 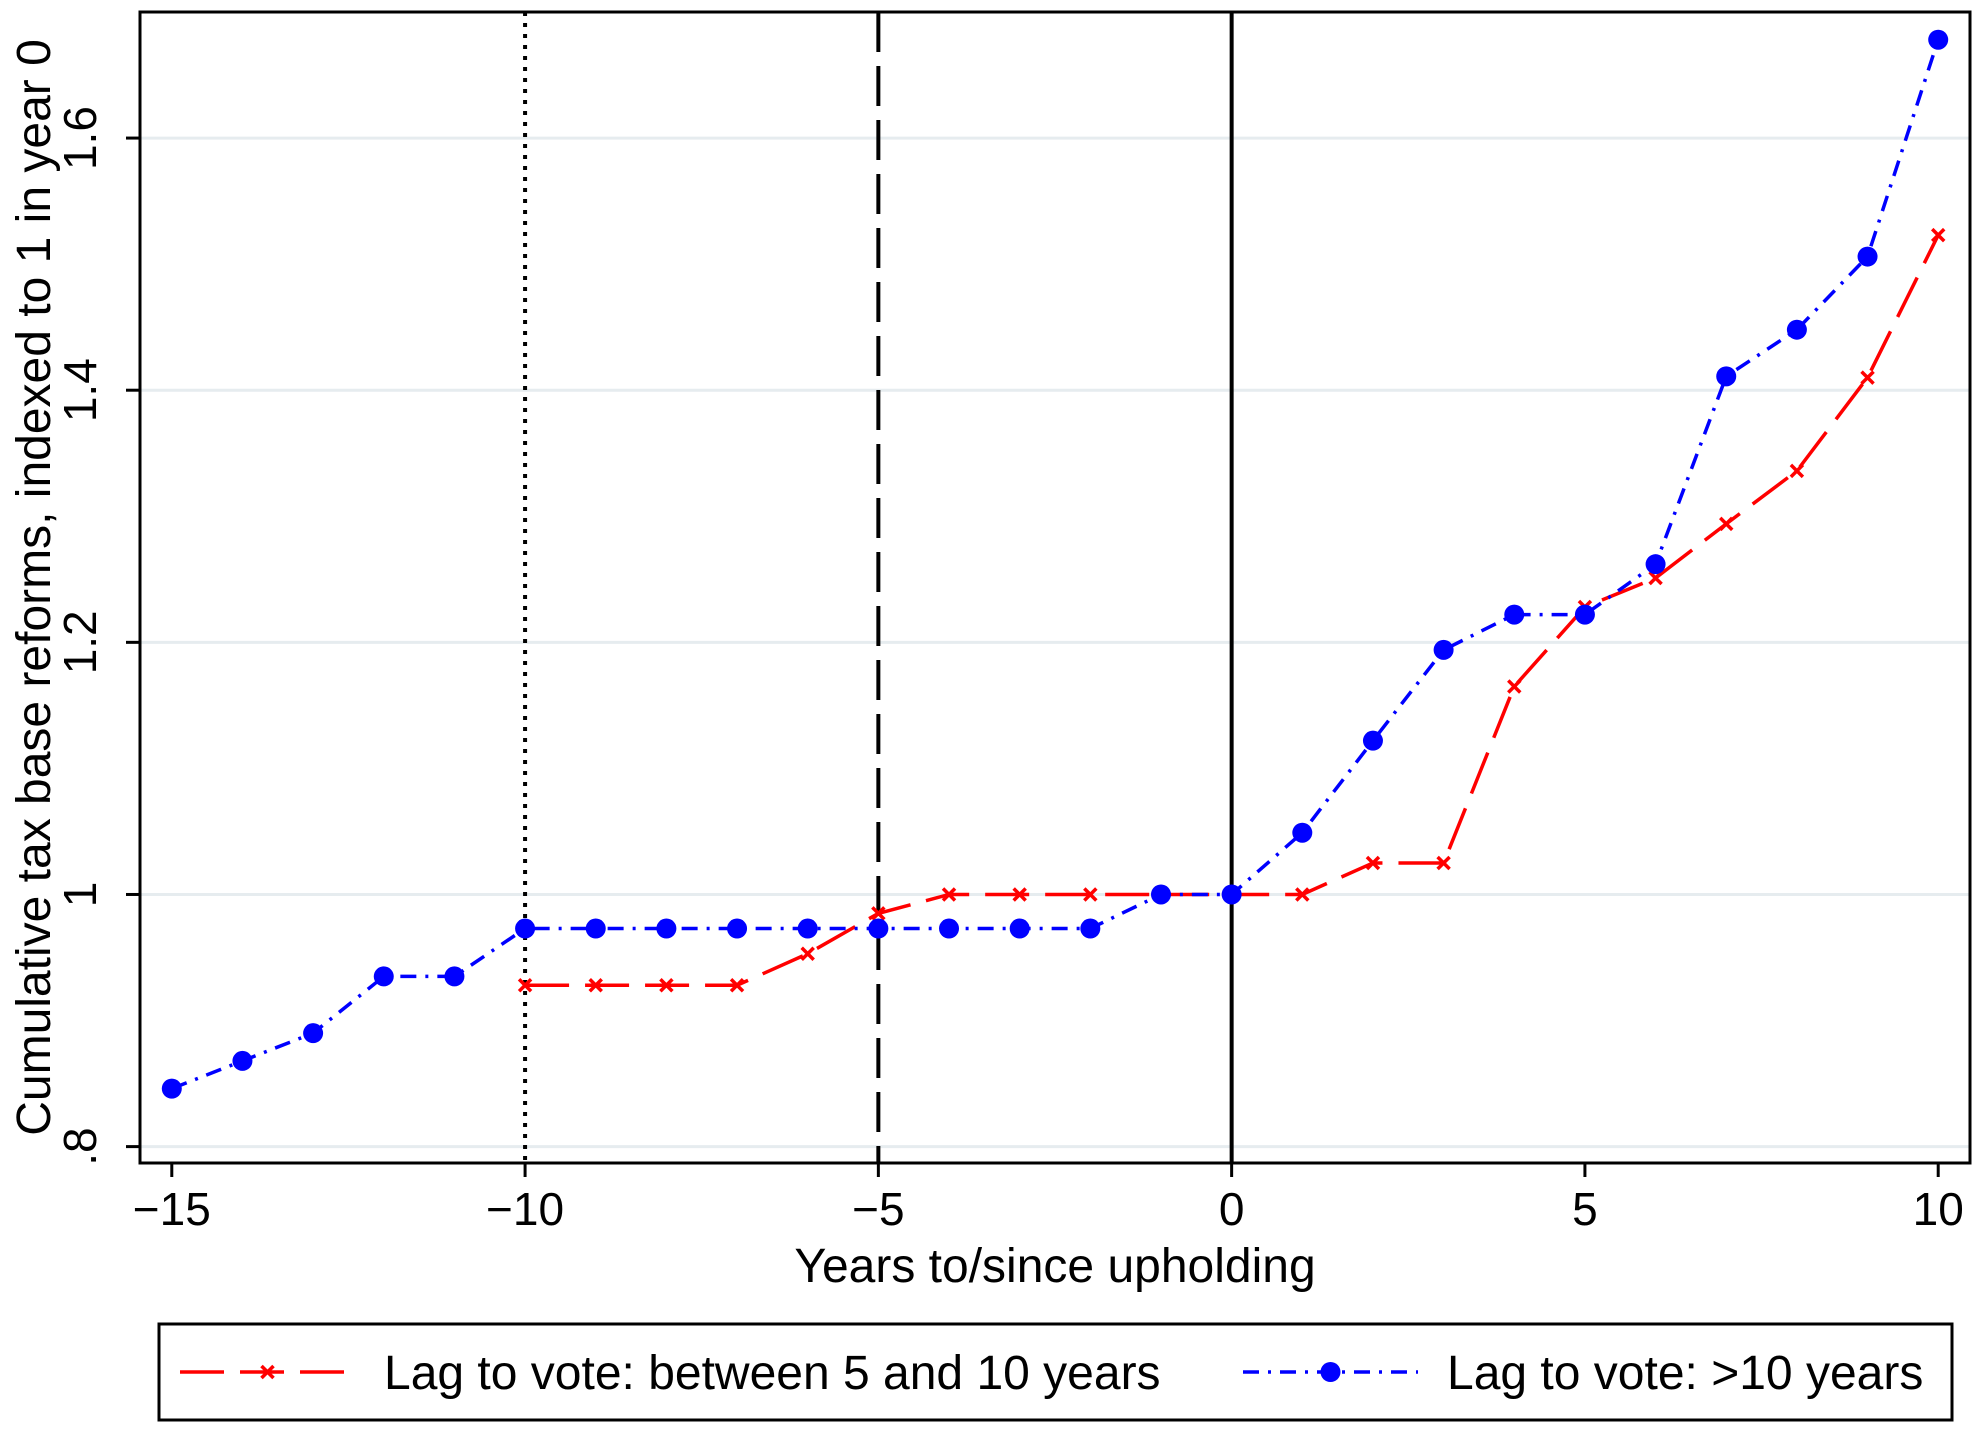 What do you see at coordinates (1048, 1199) in the screenshot?
I see `x-axis: −15 −10 −5 0 5 10` at bounding box center [1048, 1199].